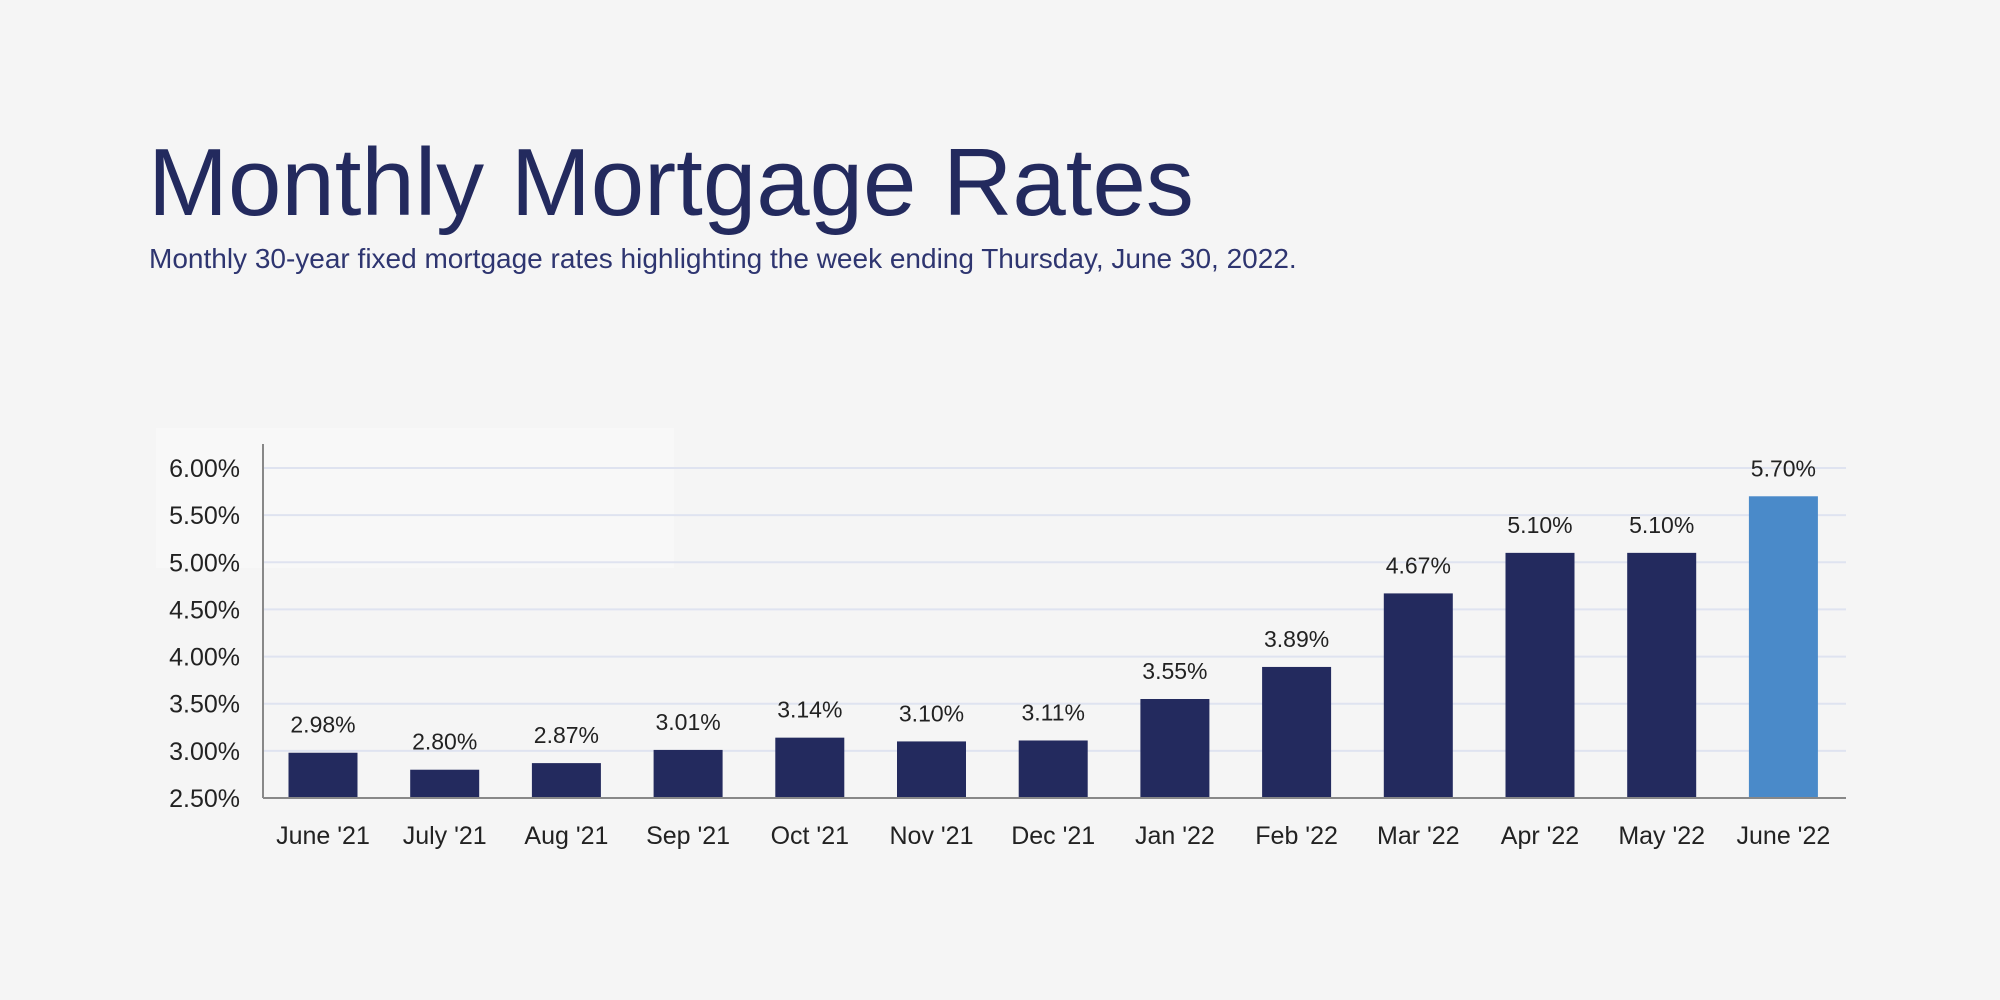  What do you see at coordinates (671, 182) in the screenshot?
I see `page-title: Monthly Mortgage Rates` at bounding box center [671, 182].